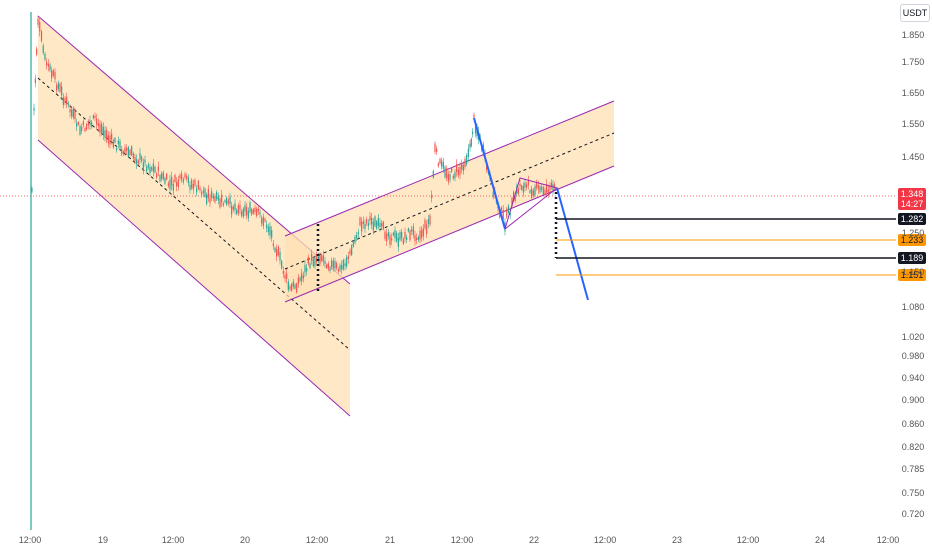 The width and height of the screenshot is (932, 550). I want to click on x-tick-label: 20, so click(245, 540).